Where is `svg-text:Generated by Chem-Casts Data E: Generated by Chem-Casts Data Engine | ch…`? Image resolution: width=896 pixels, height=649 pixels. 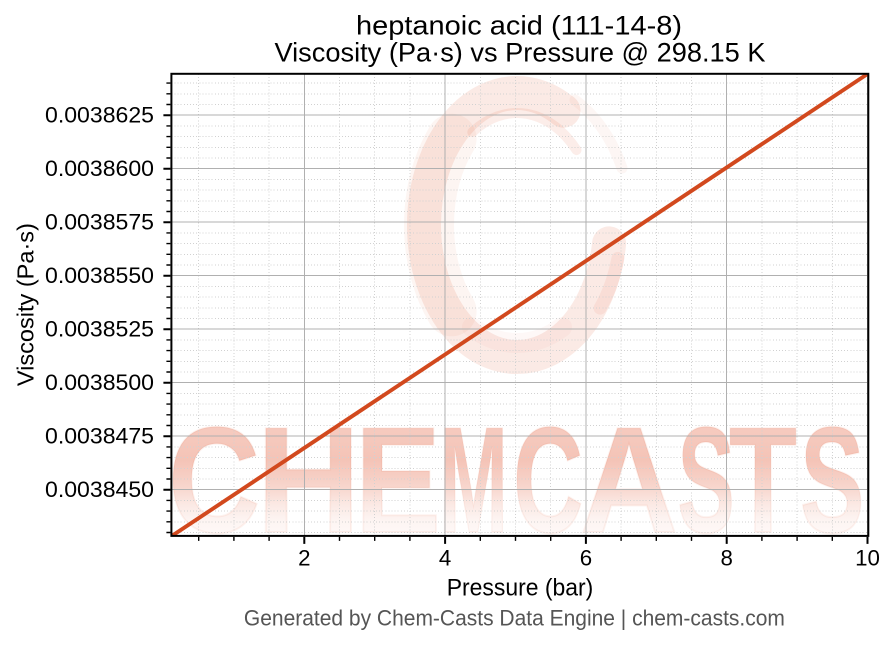
svg-text:Generated by Chem-Casts Data E: Generated by Chem-Casts Data Engine | ch… is located at coordinates (514, 617).